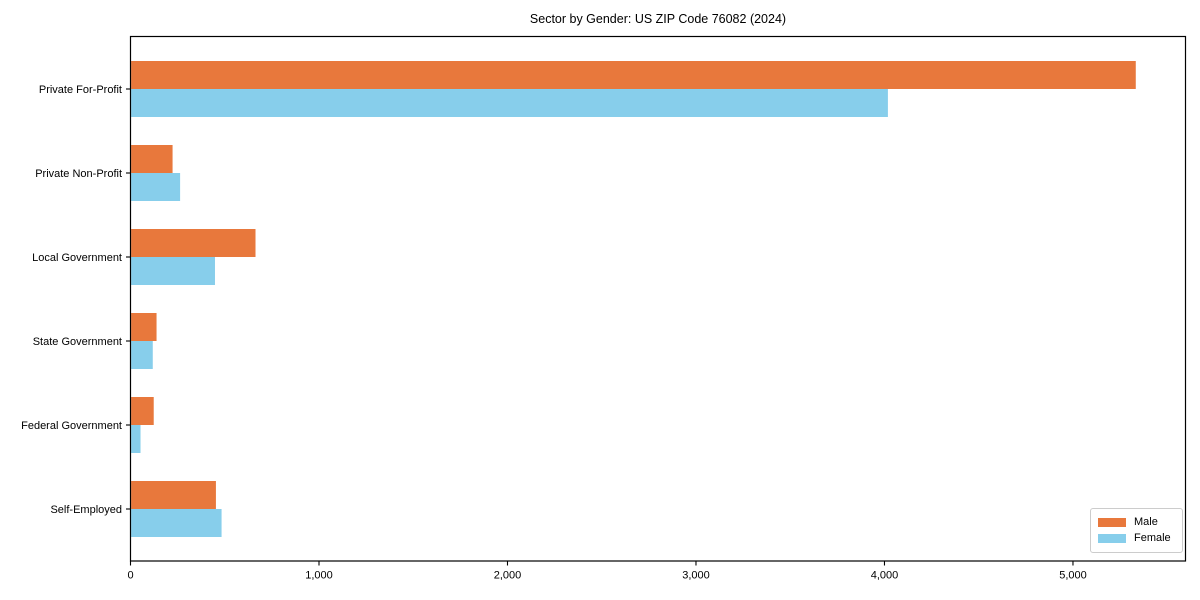 This screenshot has height=600, width=1200. I want to click on x-tick-label: 1,000, so click(319, 576).